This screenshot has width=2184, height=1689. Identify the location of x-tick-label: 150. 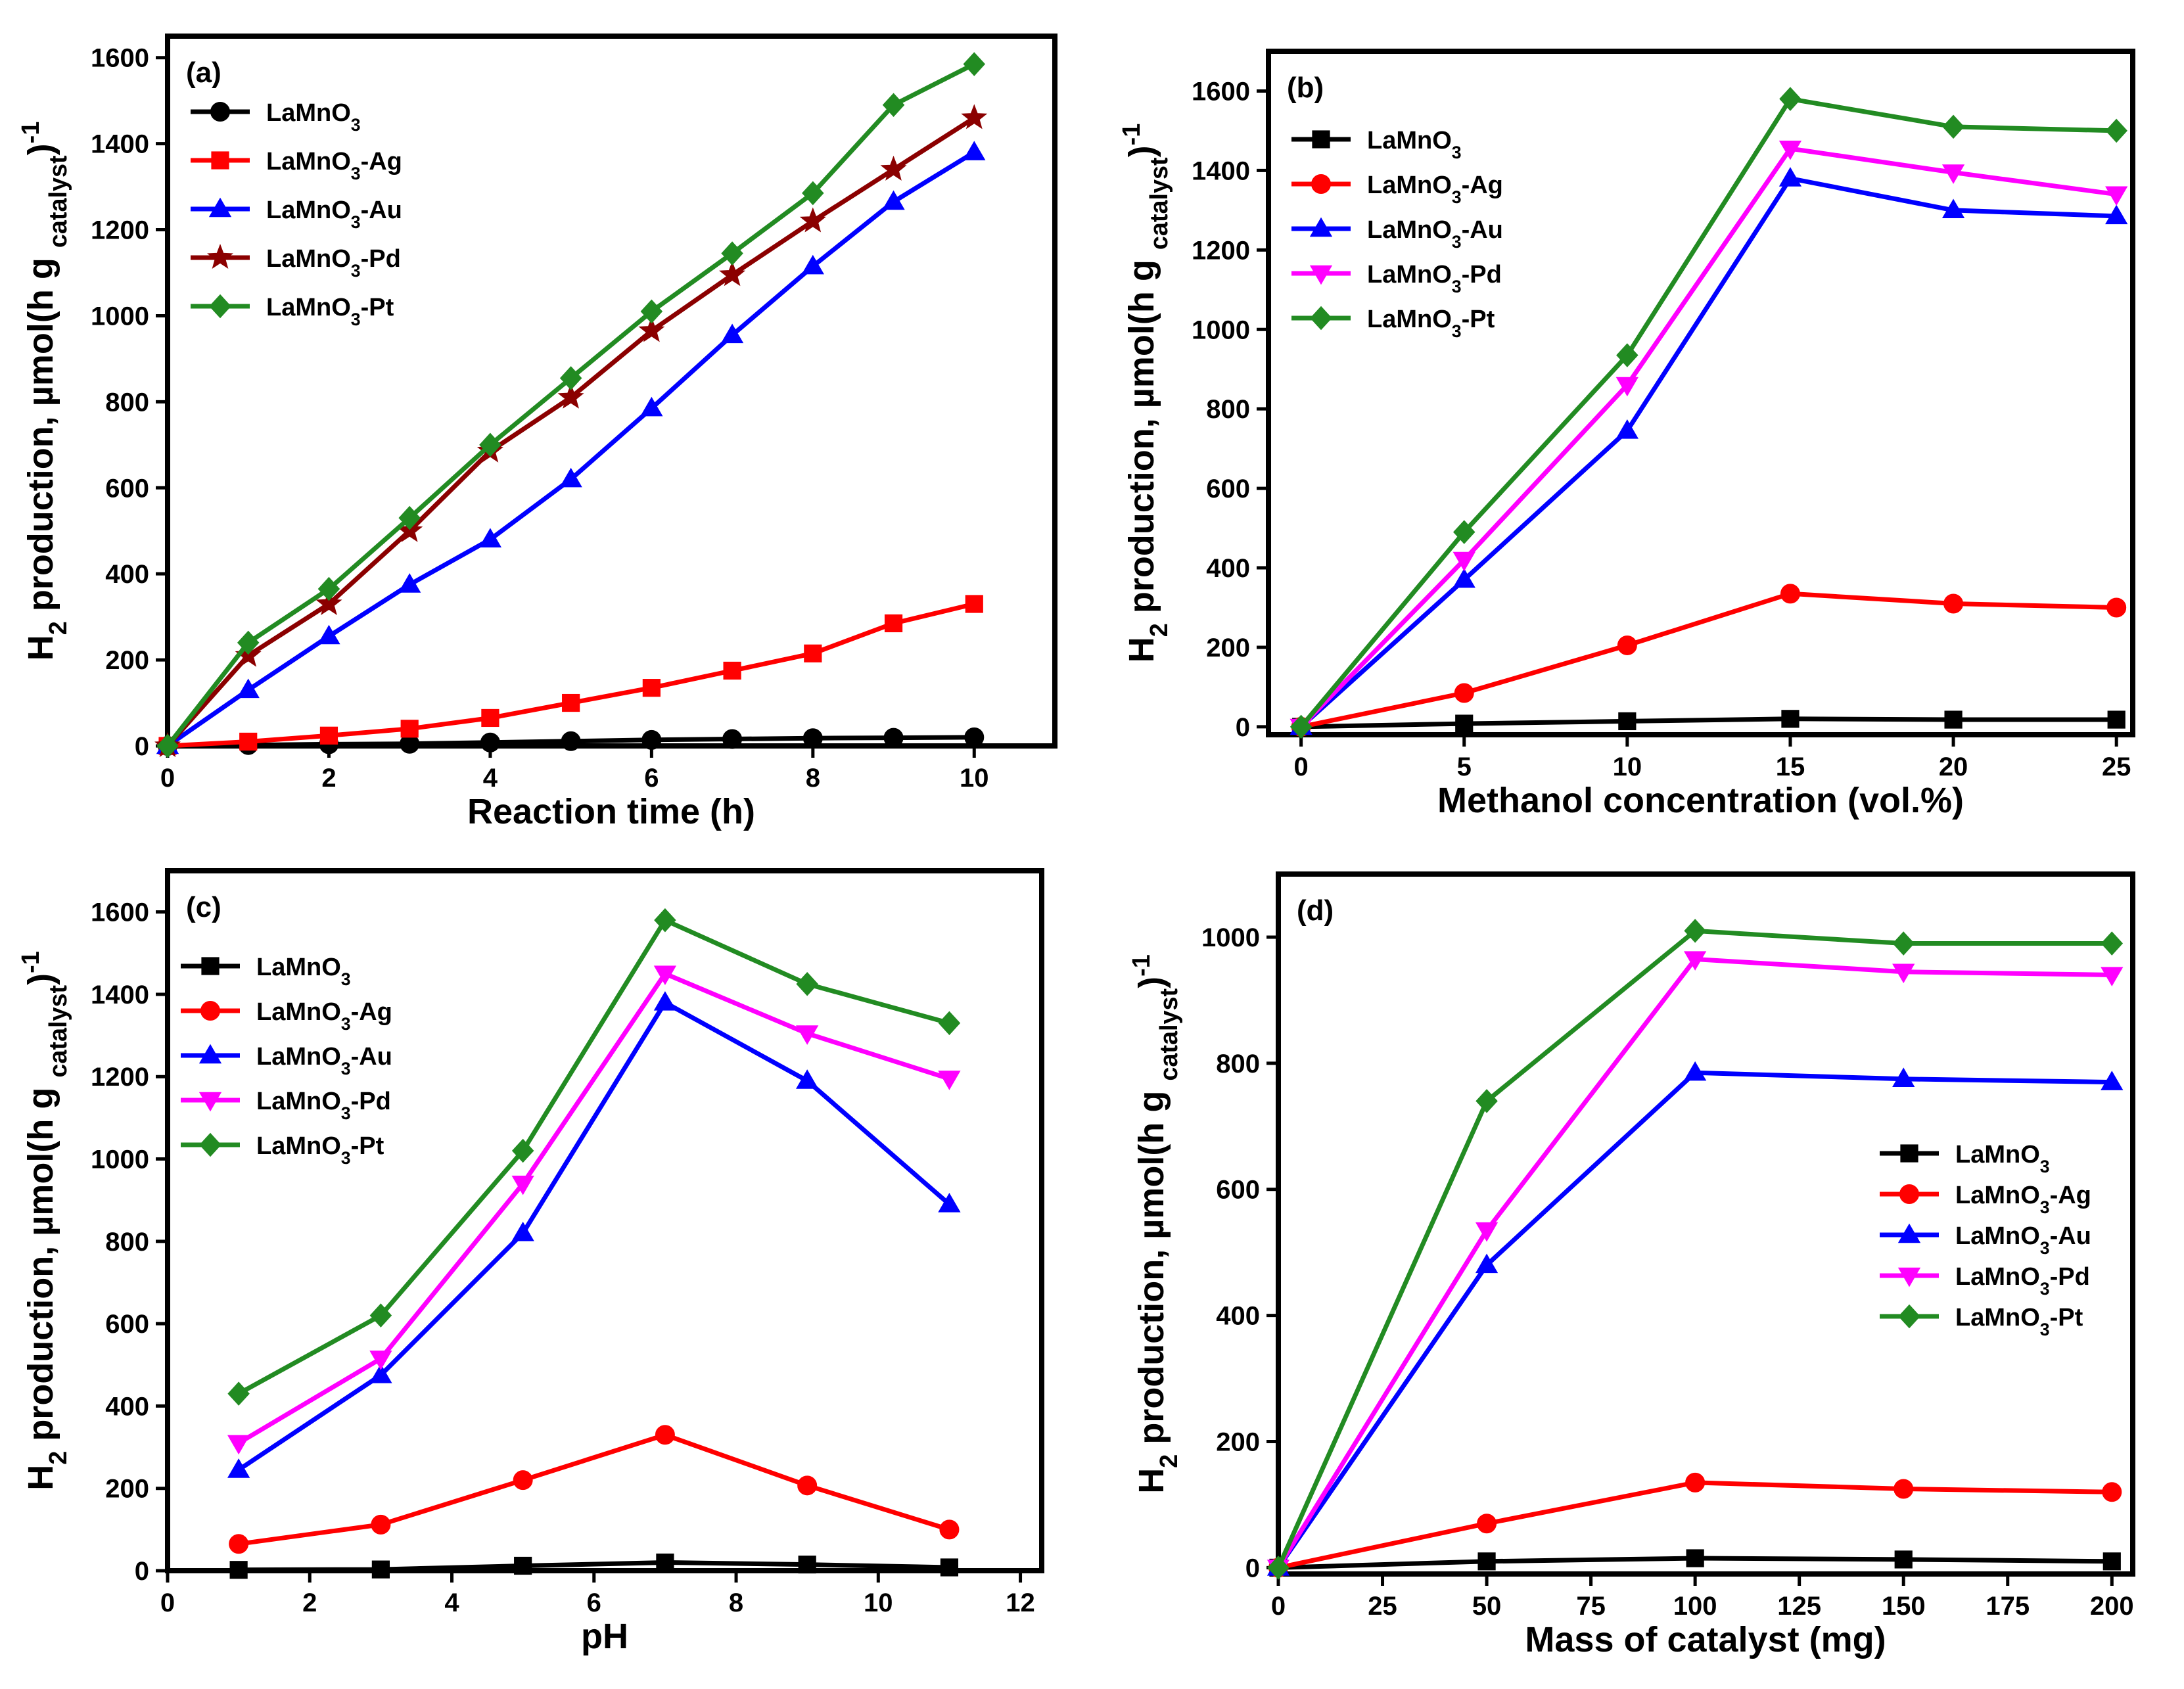
(1904, 1606).